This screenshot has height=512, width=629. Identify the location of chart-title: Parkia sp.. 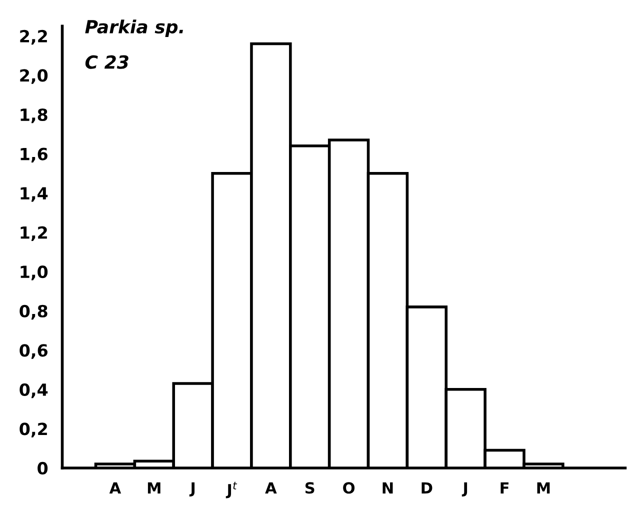
(134, 29).